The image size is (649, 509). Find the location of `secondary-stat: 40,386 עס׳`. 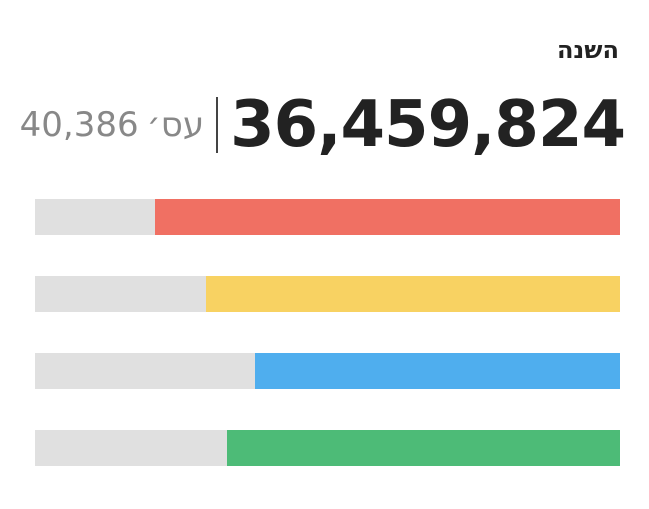

secondary-stat: 40,386 עס׳ is located at coordinates (112, 125).